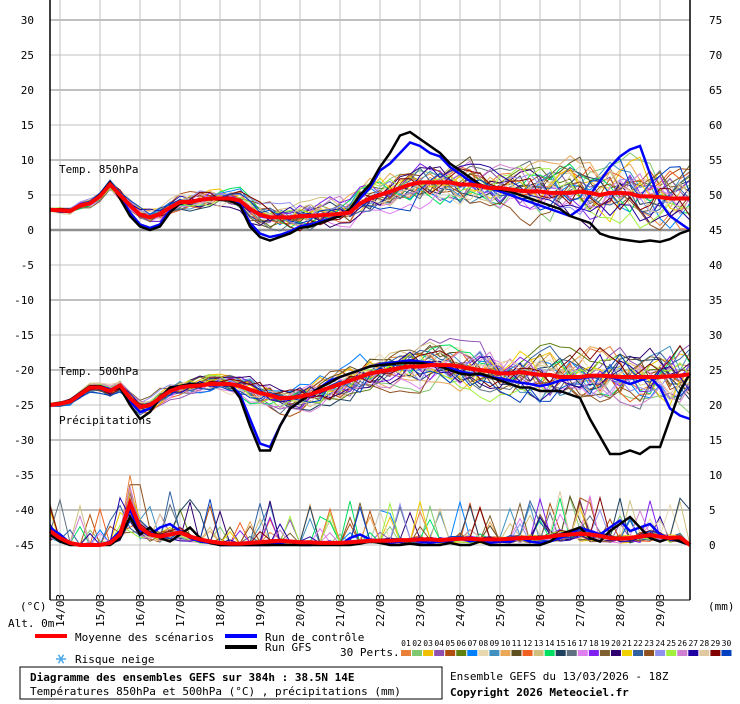 This screenshot has height=704, width=740. Describe the element at coordinates (715, 20) in the screenshot. I see `right-tick-label: 75` at that location.